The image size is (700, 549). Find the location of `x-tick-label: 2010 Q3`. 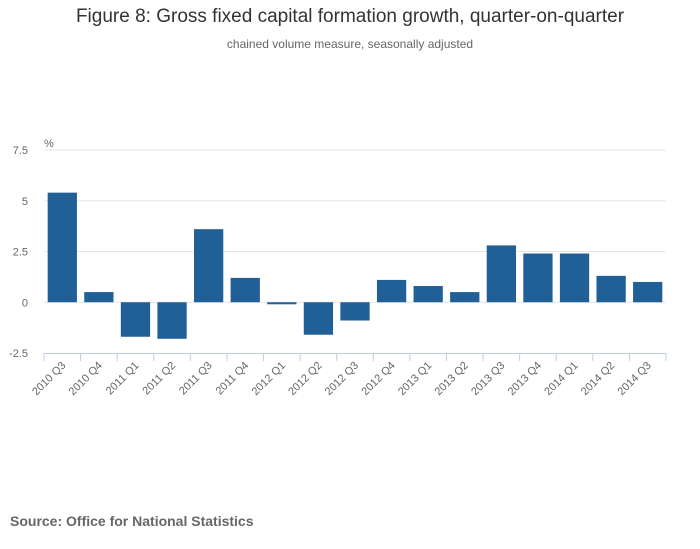

x-tick-label: 2010 Q3 is located at coordinates (49, 379).